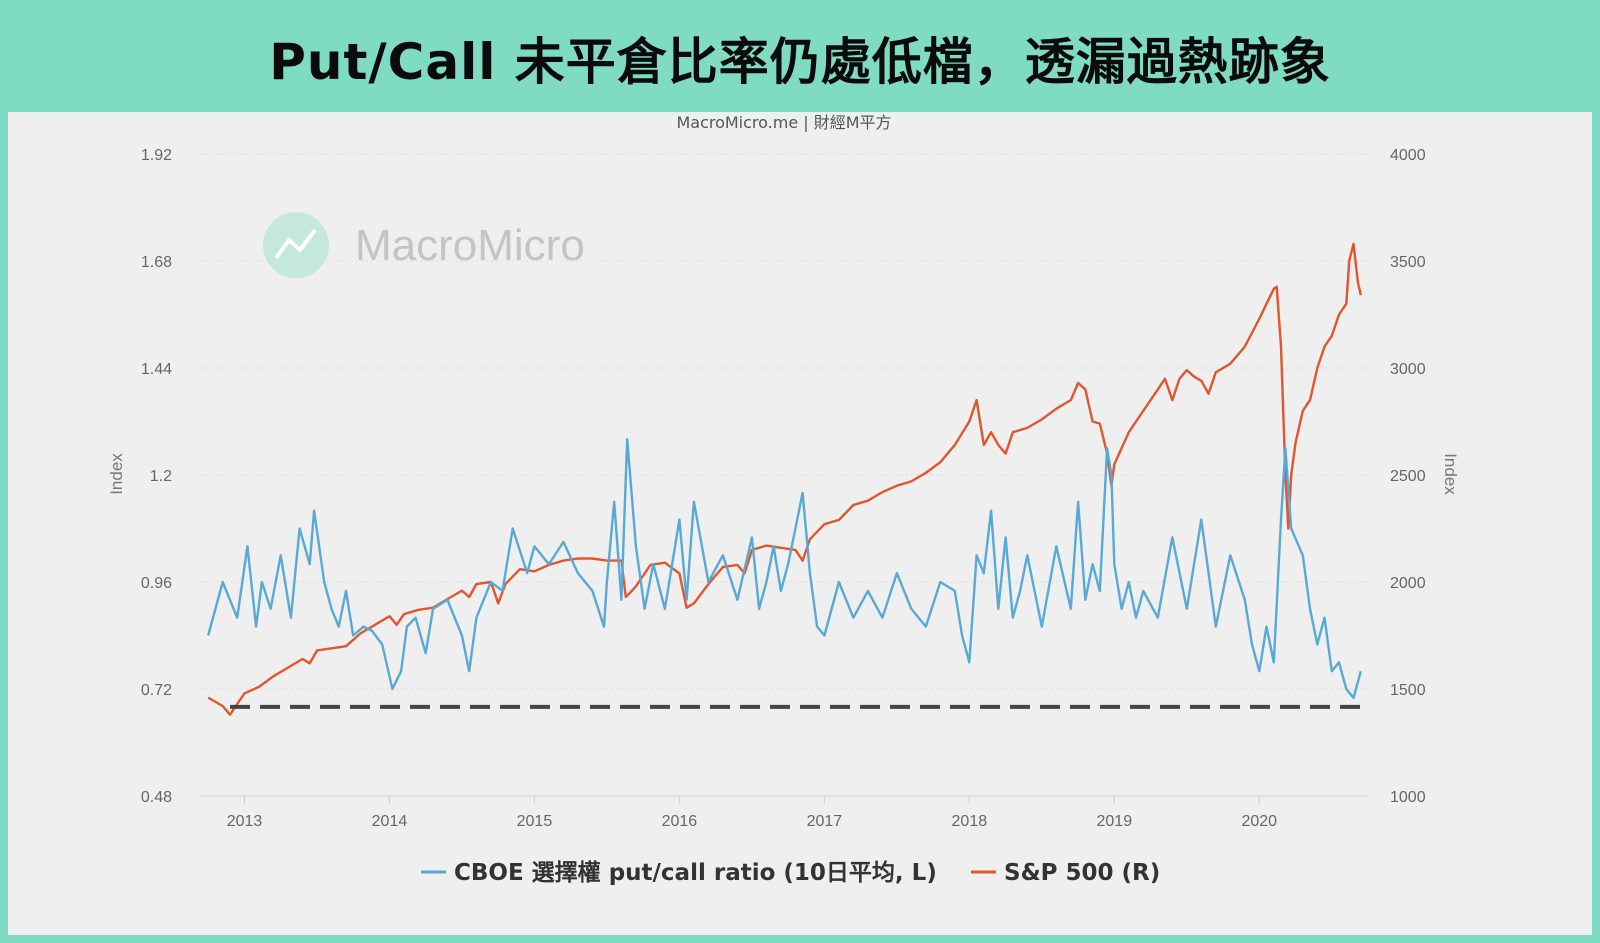  Describe the element at coordinates (800, 62) in the screenshot. I see `page-title: Put/Call 未平倉比率仍處低檔，透漏過熱跡象` at that location.